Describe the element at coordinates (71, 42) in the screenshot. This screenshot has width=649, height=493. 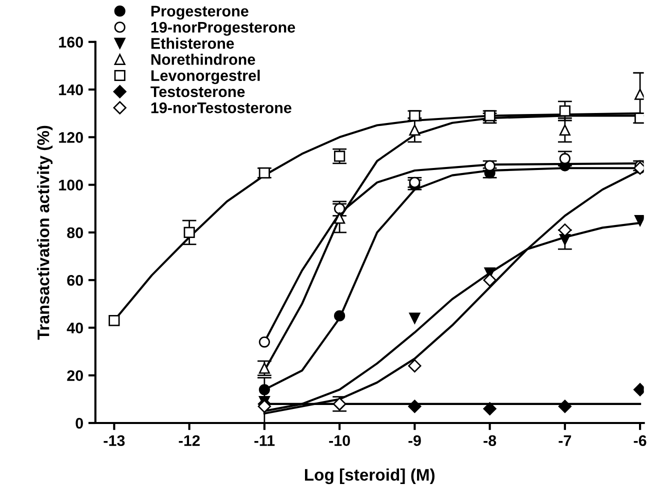
I see `y-tick-label: 160` at that location.